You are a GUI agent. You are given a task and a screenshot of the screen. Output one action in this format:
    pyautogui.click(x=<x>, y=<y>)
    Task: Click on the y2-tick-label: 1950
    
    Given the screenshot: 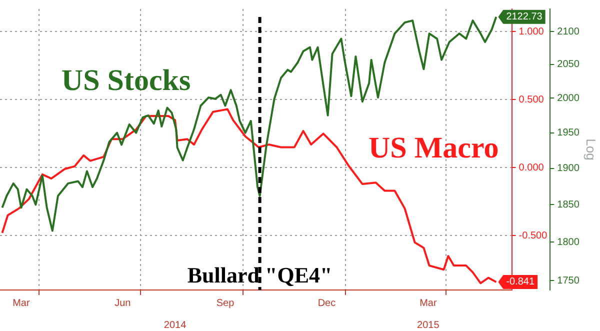 What is the action you would take?
    pyautogui.click(x=568, y=133)
    